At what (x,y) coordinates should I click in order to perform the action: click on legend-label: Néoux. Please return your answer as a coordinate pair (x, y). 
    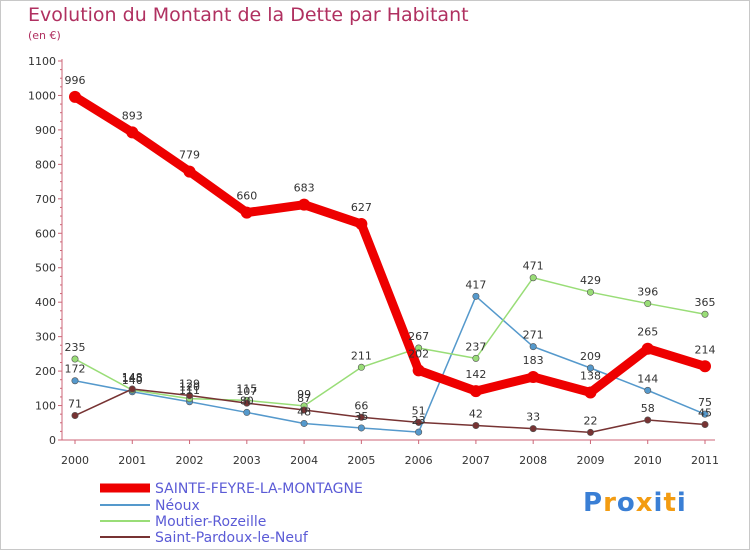
    Looking at the image, I should click on (177, 506).